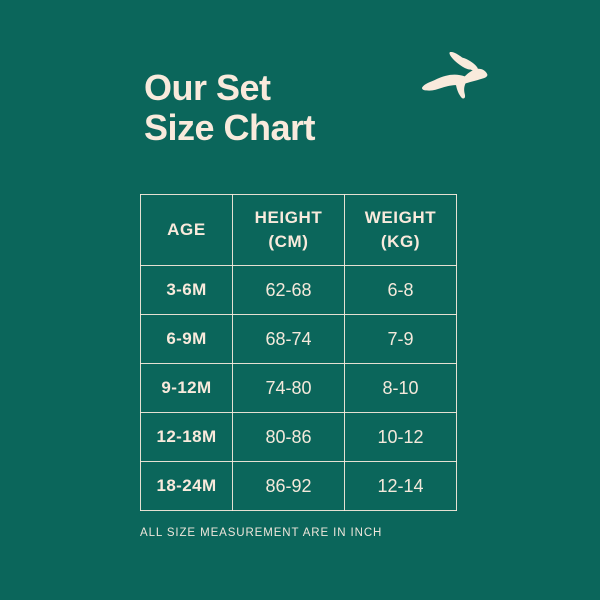  I want to click on table-row: 6-9M 68-74 7-9, so click(298, 339).